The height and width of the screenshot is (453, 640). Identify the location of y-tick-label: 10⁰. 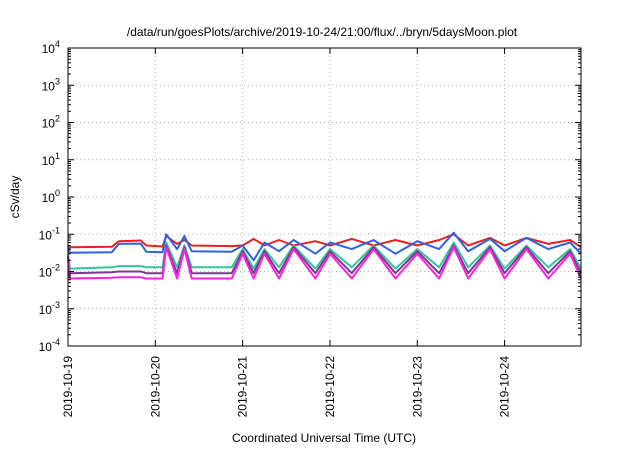
(51, 196).